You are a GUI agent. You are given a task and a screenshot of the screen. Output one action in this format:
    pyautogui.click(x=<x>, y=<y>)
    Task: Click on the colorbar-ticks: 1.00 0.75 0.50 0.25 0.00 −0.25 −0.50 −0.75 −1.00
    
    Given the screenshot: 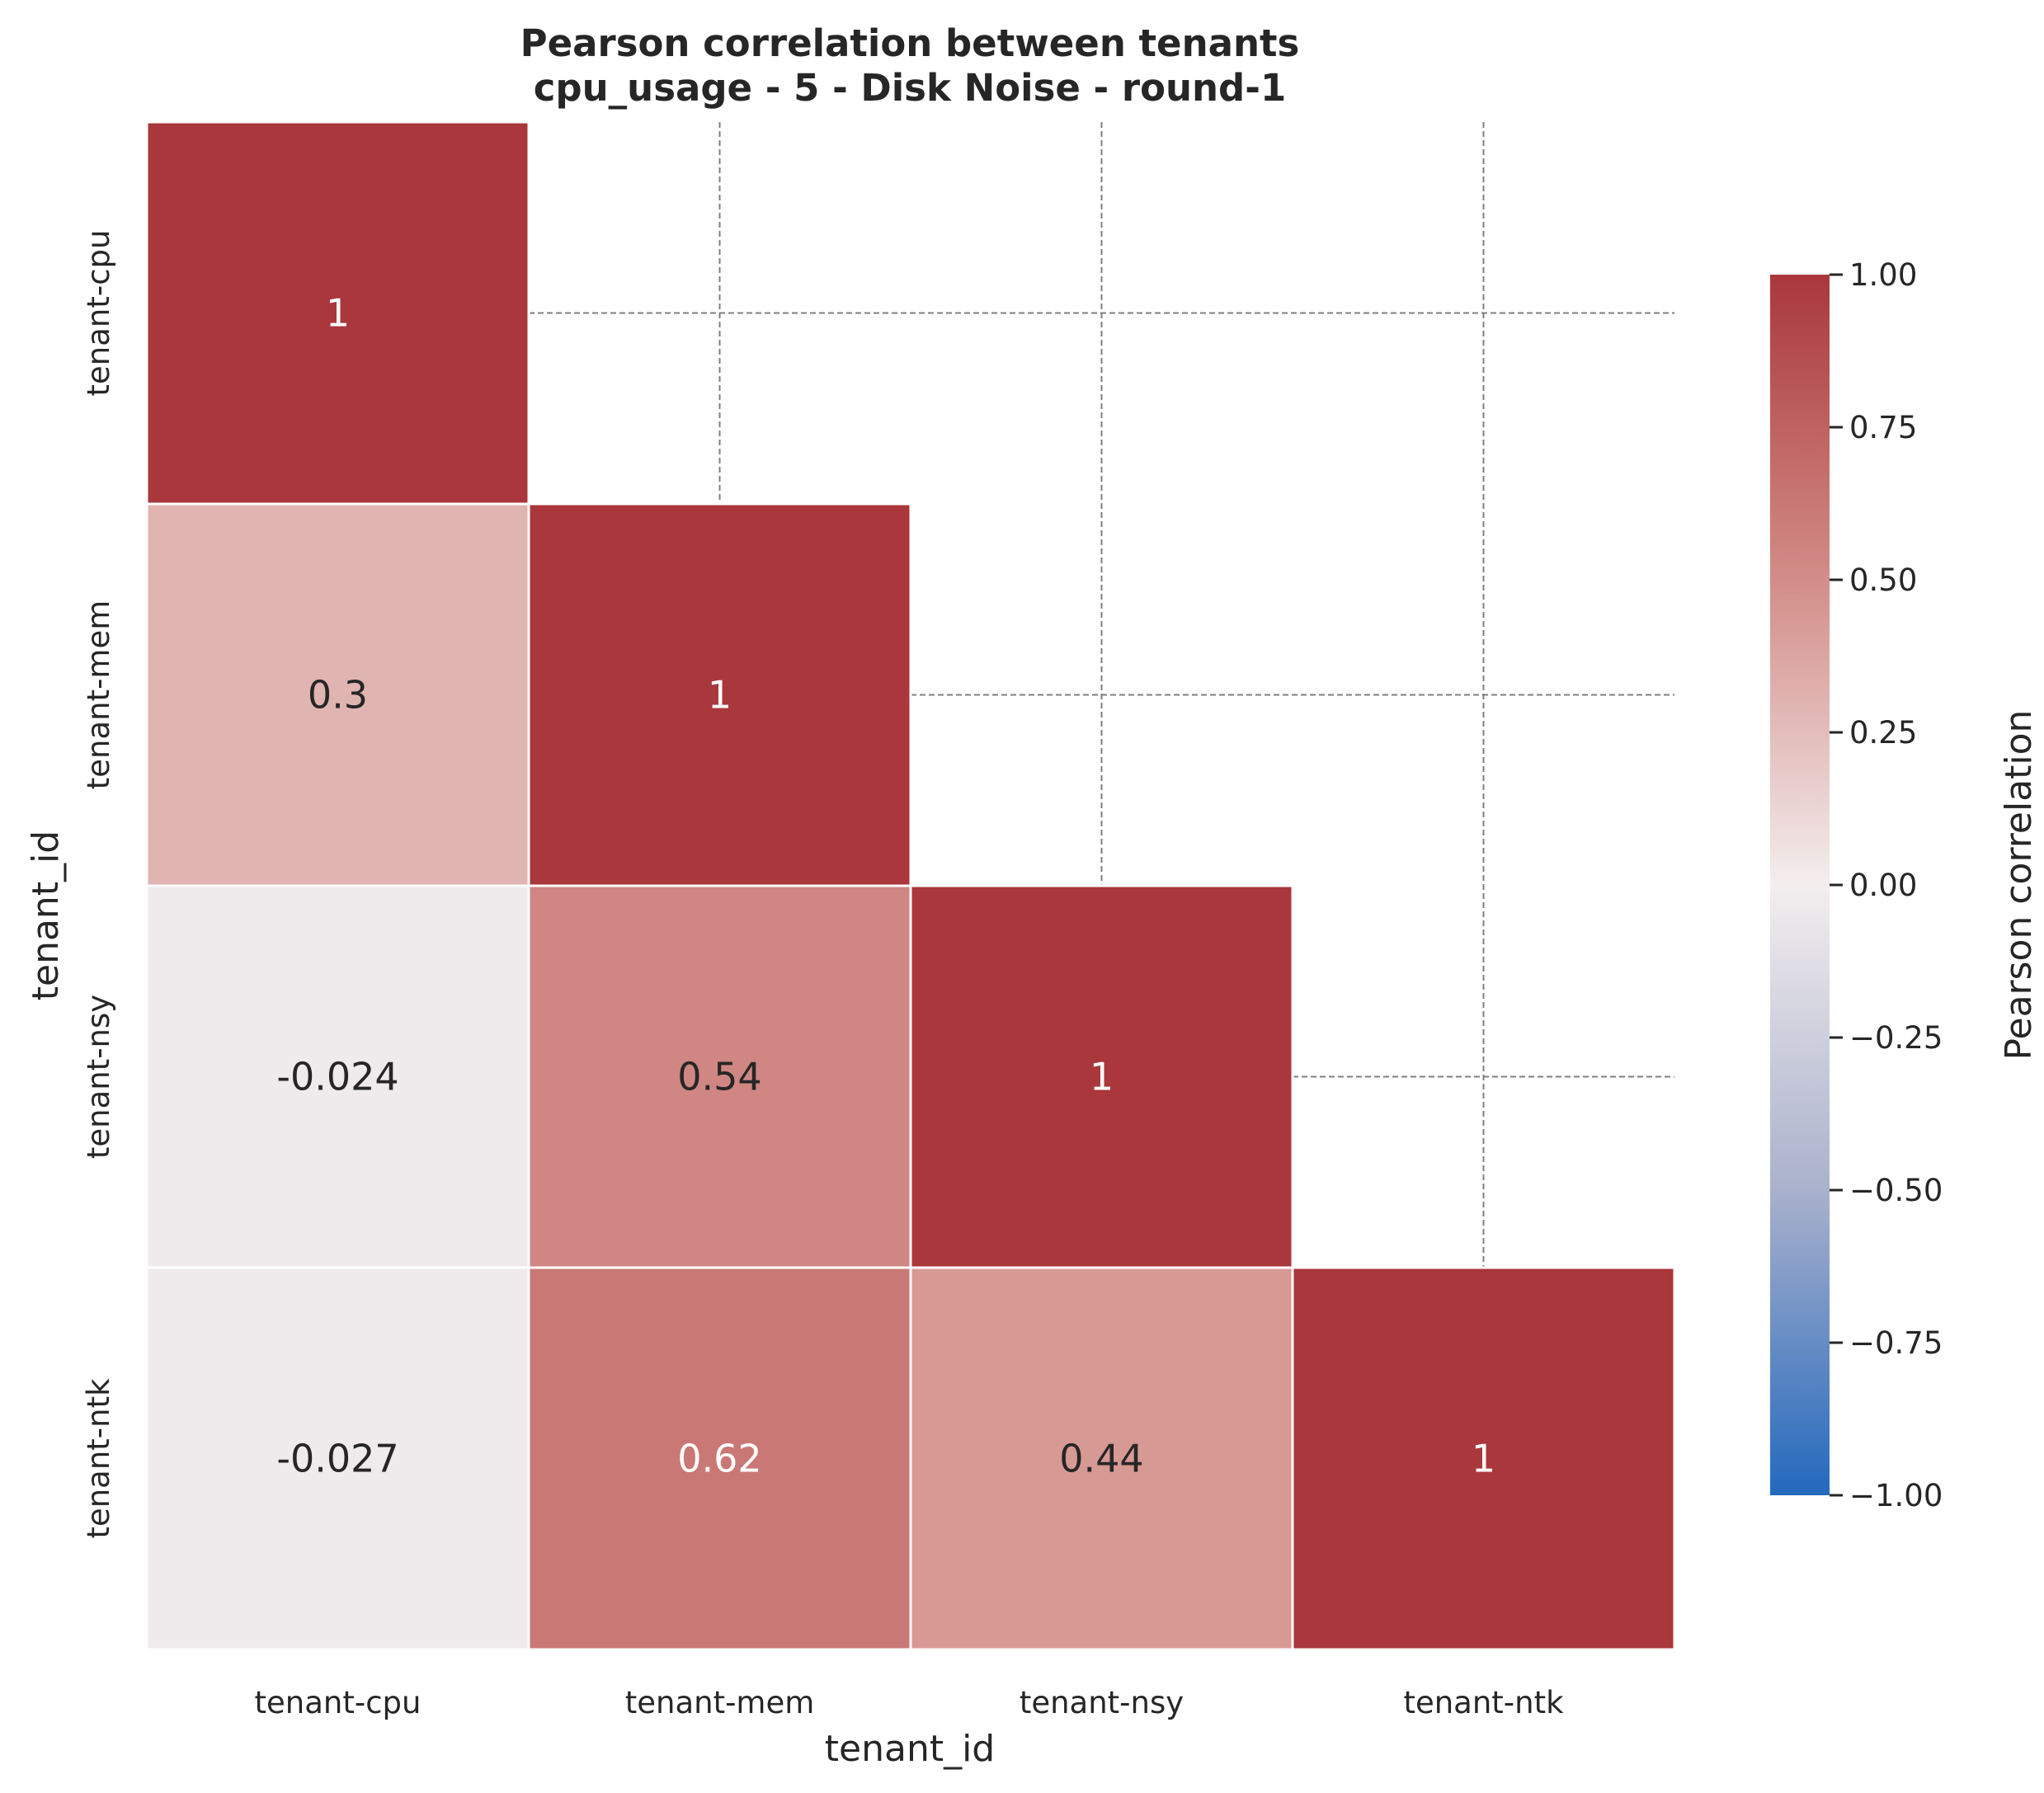 What is the action you would take?
    pyautogui.click(x=1886, y=885)
    